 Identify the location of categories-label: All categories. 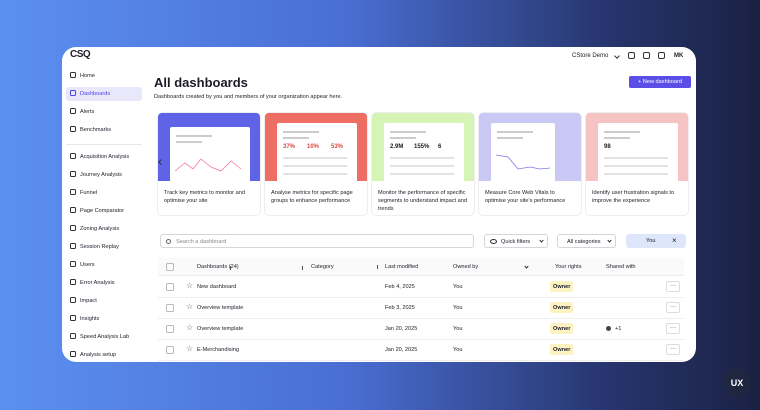
(584, 241).